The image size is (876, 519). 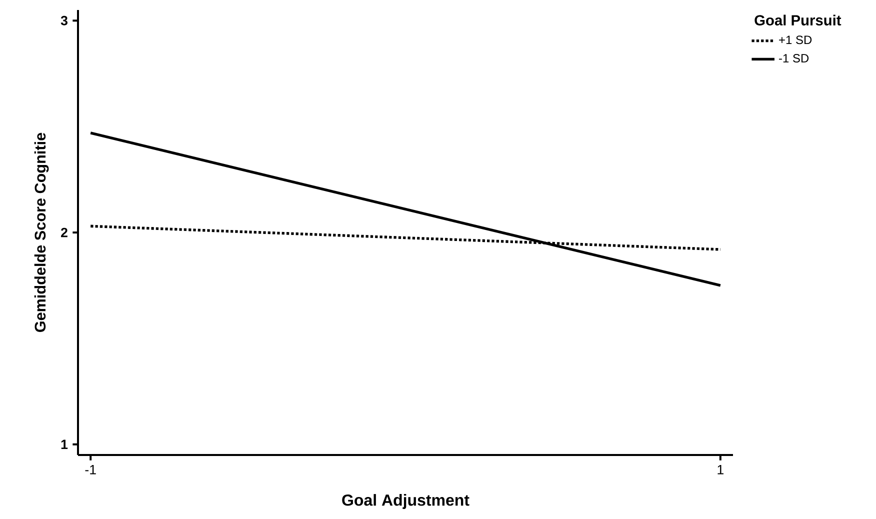 I want to click on y-axis-title: Gemiddelde Score Cognitie, so click(x=41, y=232).